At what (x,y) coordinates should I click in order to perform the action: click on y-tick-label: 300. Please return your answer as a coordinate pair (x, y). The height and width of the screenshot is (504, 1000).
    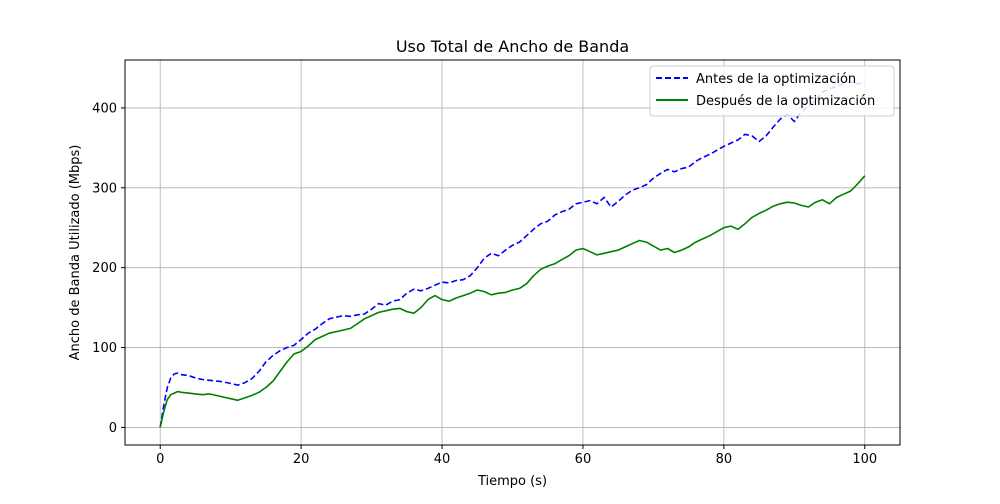
    Looking at the image, I should click on (104, 188).